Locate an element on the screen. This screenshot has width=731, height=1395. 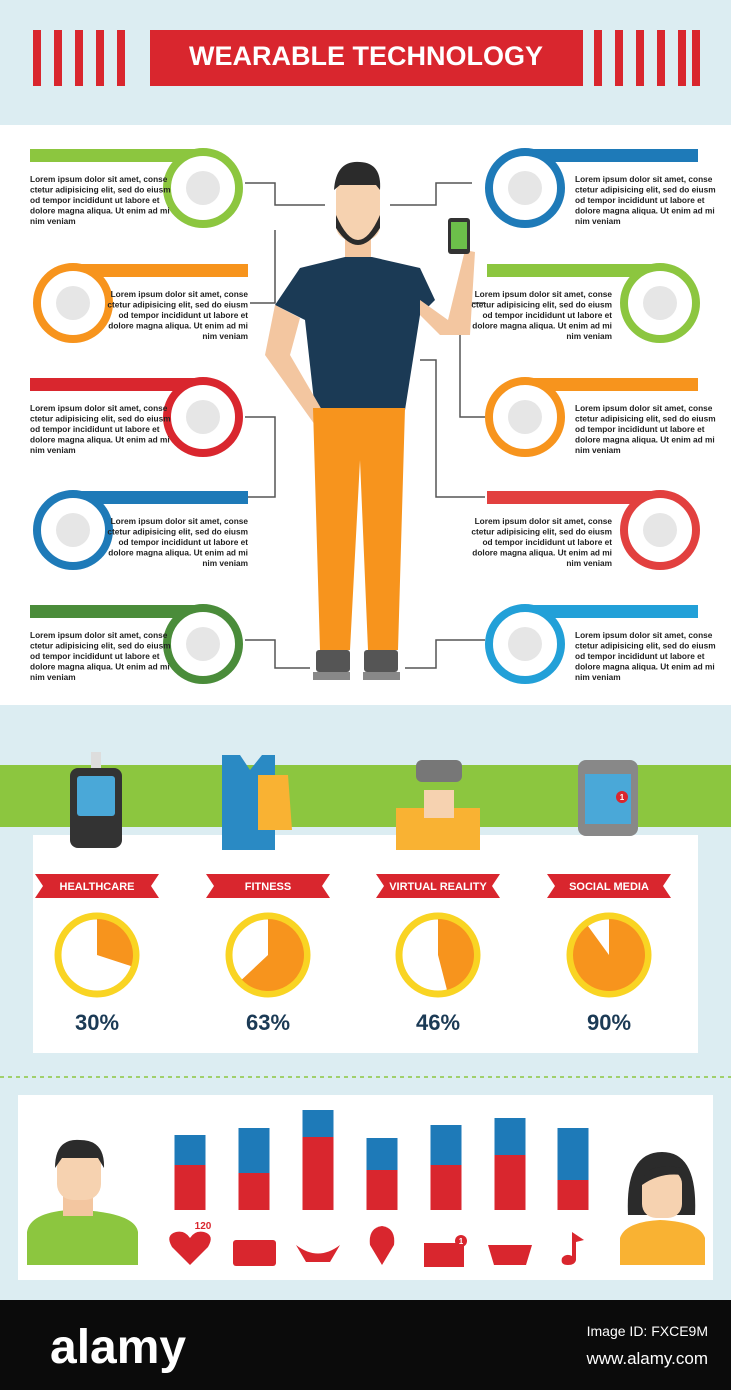
category-label: FITNESS is located at coordinates (268, 887).